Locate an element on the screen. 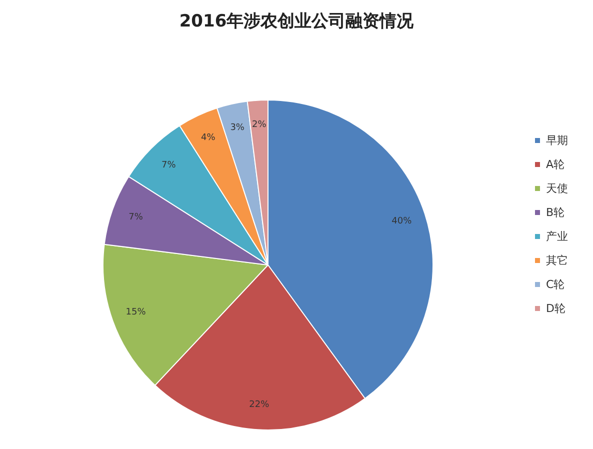 The height and width of the screenshot is (449, 593). legend-label: D轮 is located at coordinates (556, 308).